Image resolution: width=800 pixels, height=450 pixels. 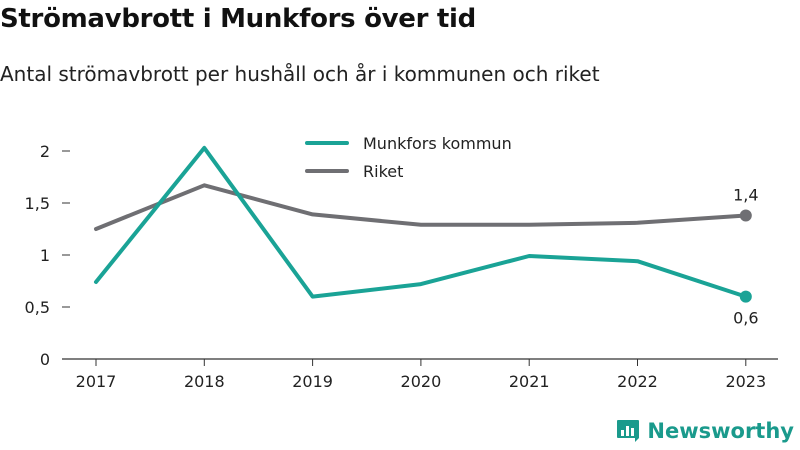 I want to click on brand-logo: Newsworthy, so click(x=704, y=431).